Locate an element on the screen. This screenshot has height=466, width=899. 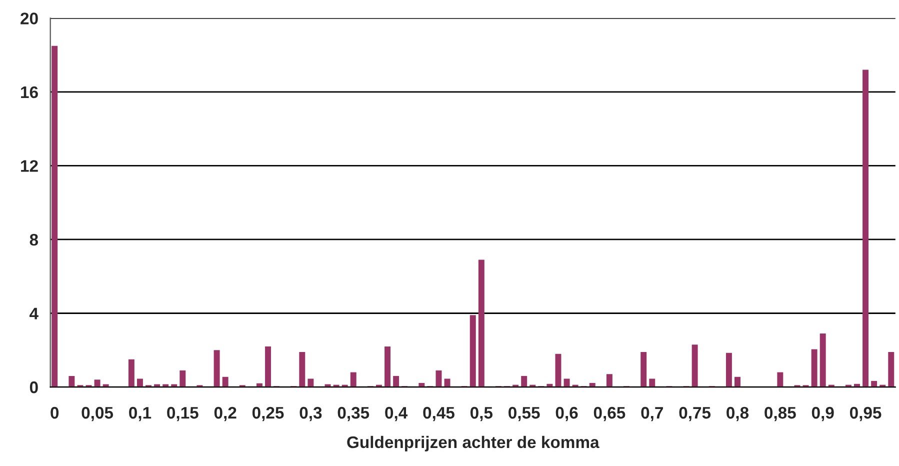
y-tick-label: 16 is located at coordinates (29, 92).